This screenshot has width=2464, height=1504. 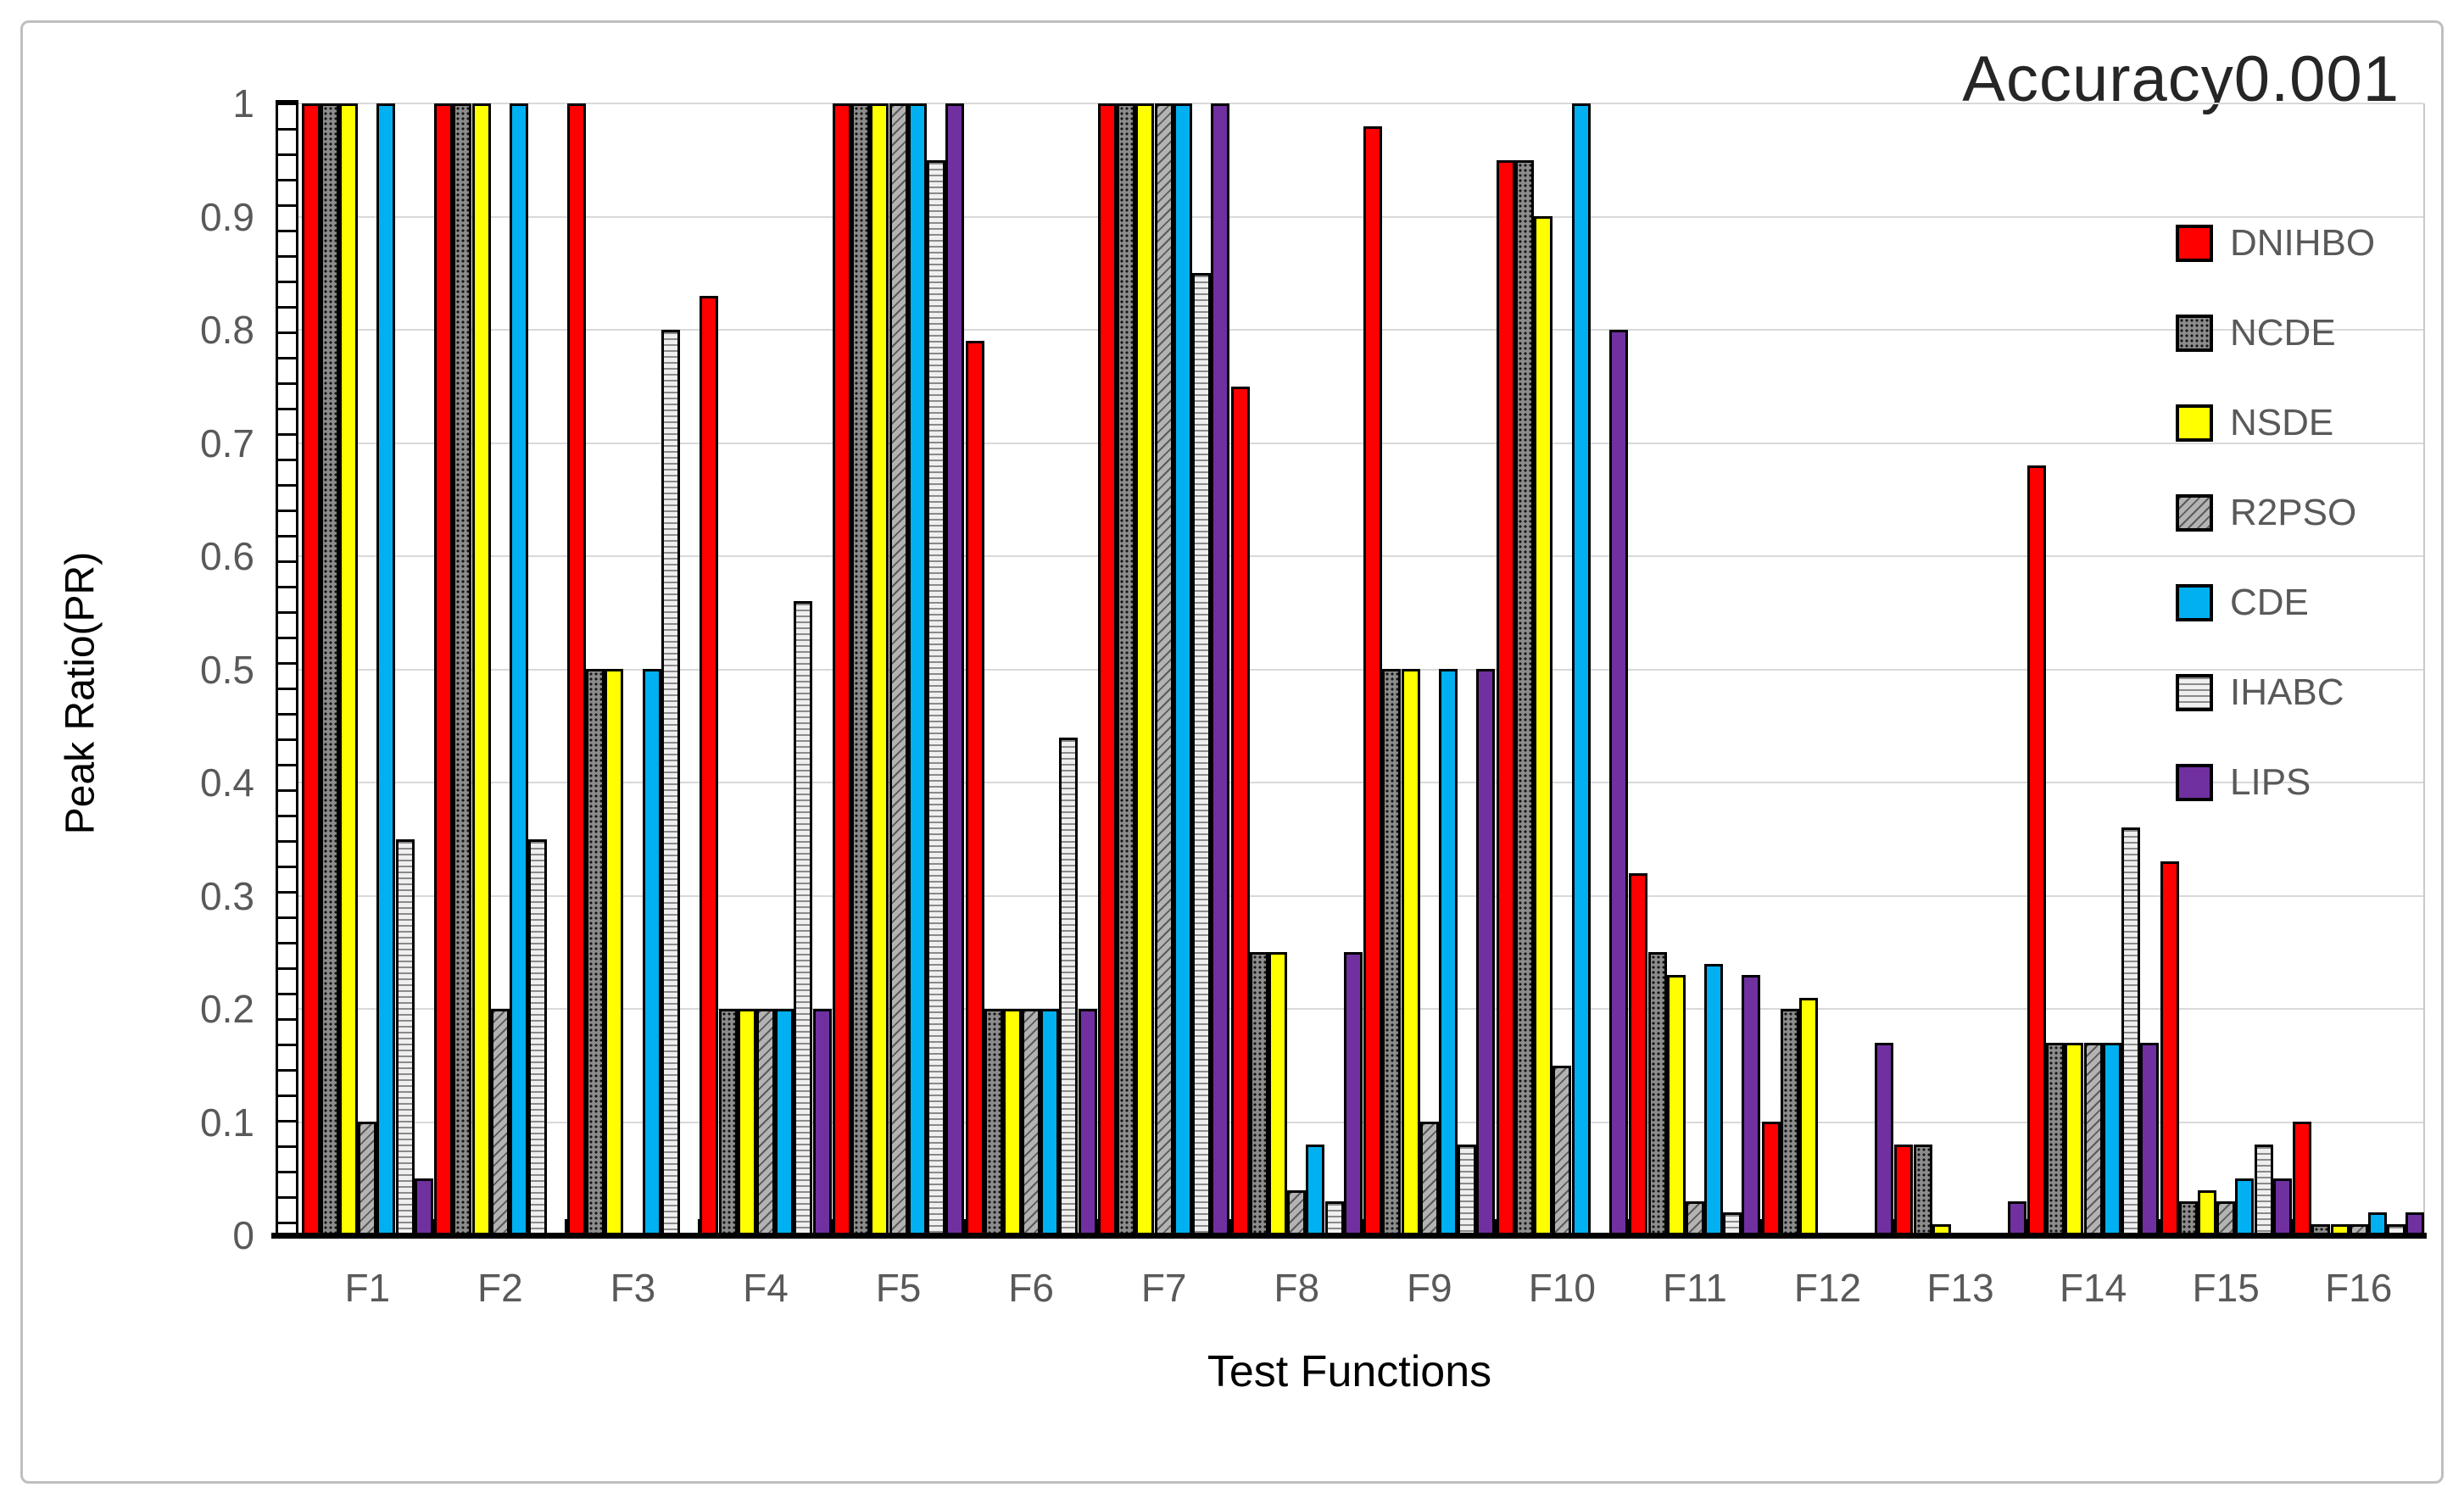 What do you see at coordinates (1714, 1099) in the screenshot?
I see `bar-F11-CDE` at bounding box center [1714, 1099].